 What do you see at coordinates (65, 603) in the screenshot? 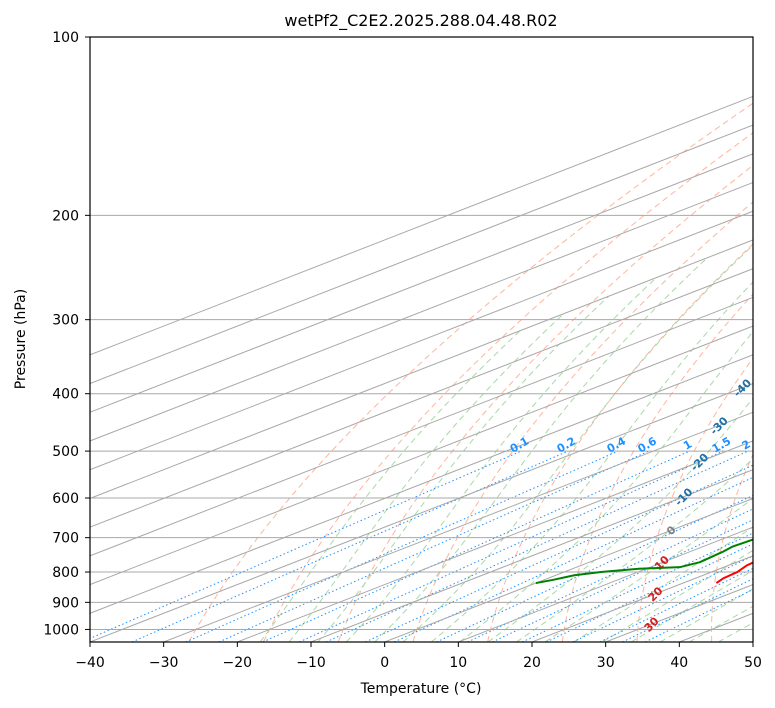
I see `y-tick-label: 900` at bounding box center [65, 603].